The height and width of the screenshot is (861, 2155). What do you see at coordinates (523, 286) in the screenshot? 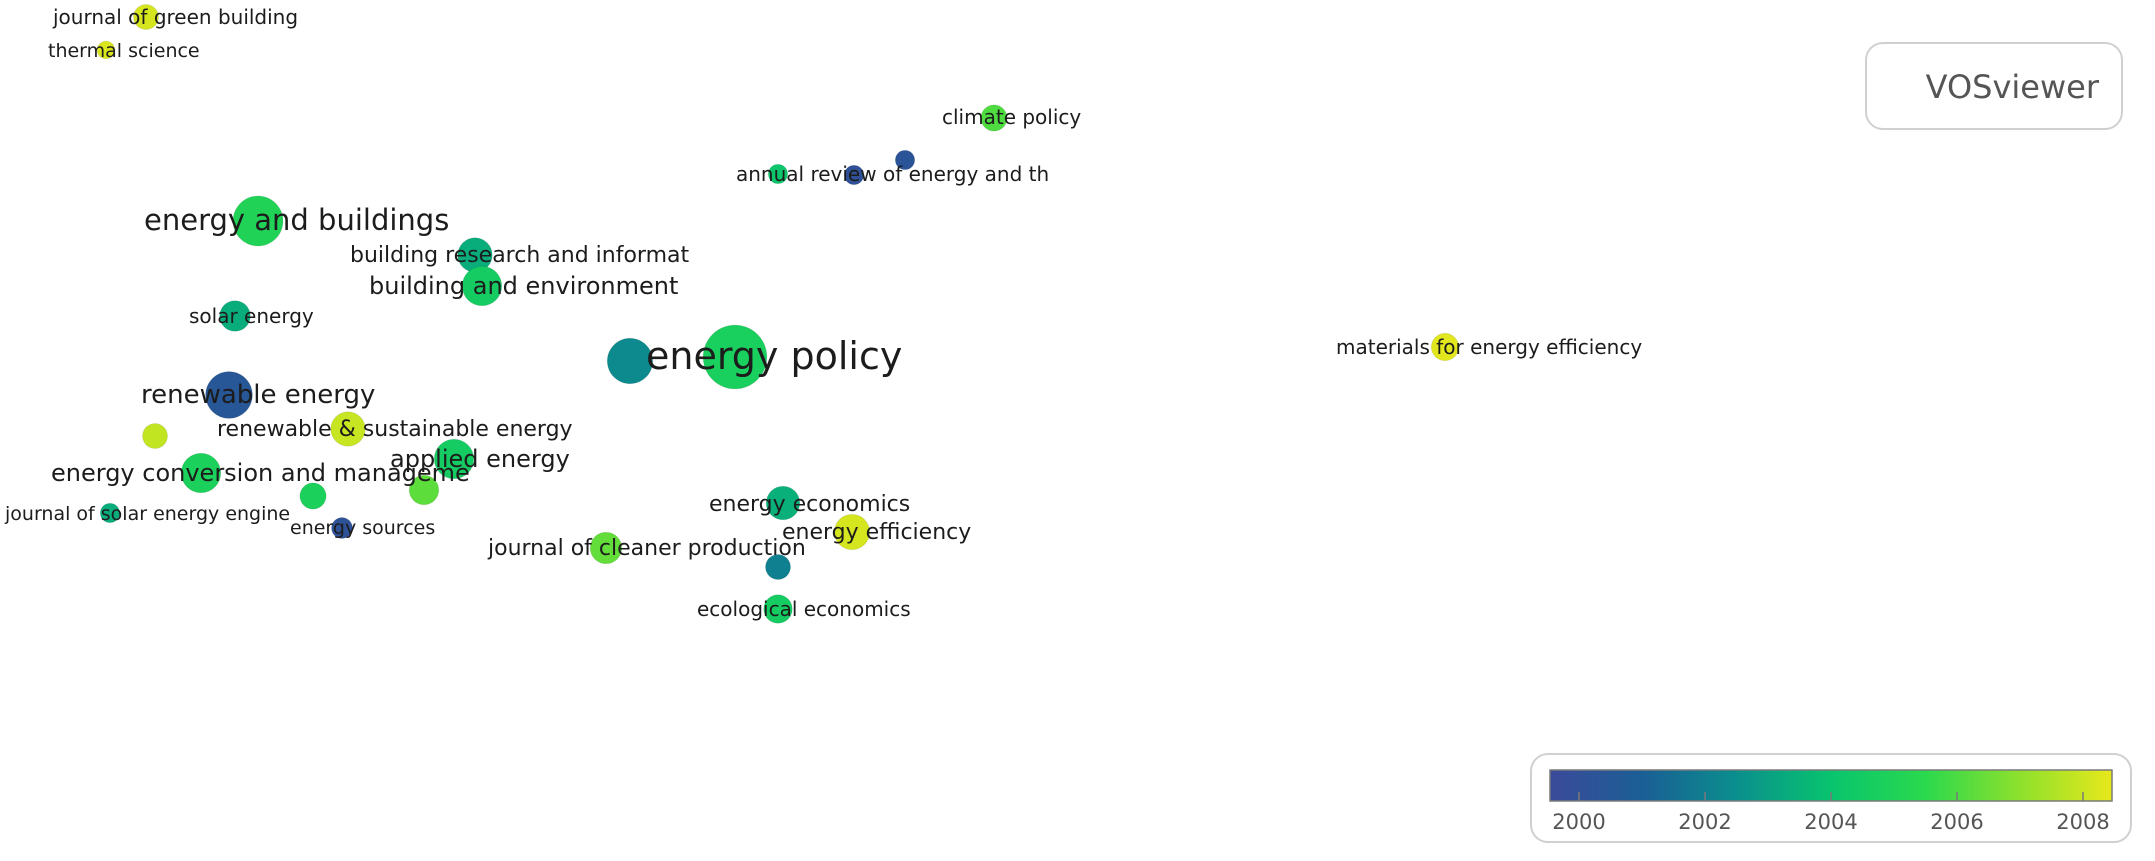
I see `node-label-building-and-environment: building and environment` at bounding box center [523, 286].